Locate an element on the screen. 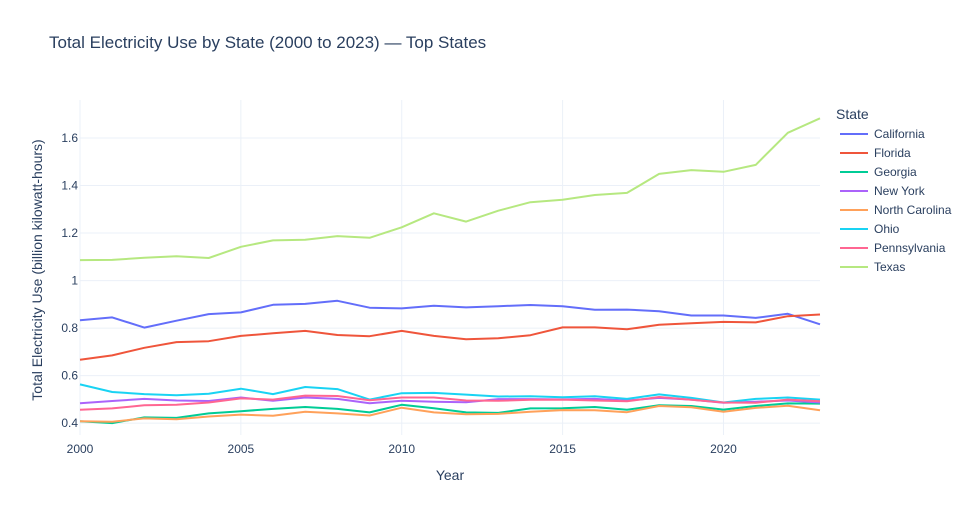 This screenshot has width=980, height=520. series-line-florida is located at coordinates (450, 337).